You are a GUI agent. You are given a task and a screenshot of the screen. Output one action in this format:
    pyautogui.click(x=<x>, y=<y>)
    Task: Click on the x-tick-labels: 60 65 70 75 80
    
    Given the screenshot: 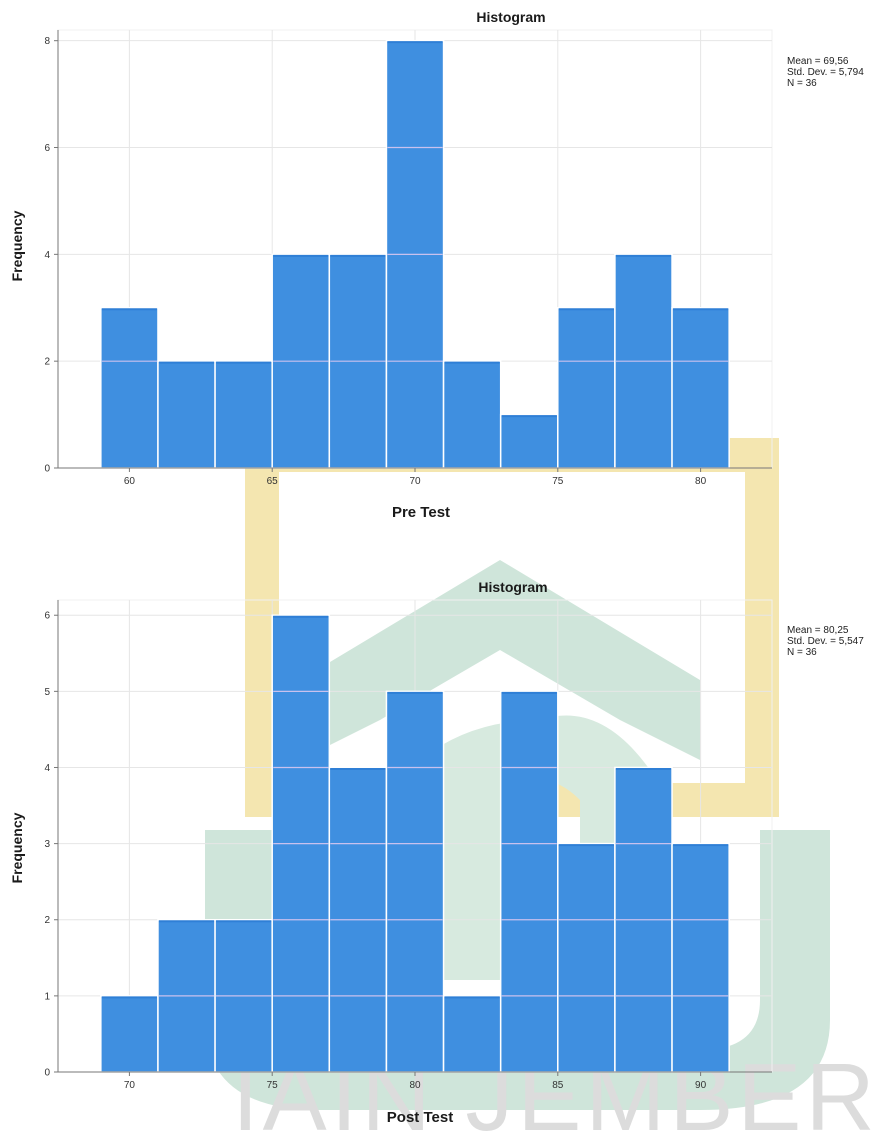 What is the action you would take?
    pyautogui.click(x=415, y=477)
    